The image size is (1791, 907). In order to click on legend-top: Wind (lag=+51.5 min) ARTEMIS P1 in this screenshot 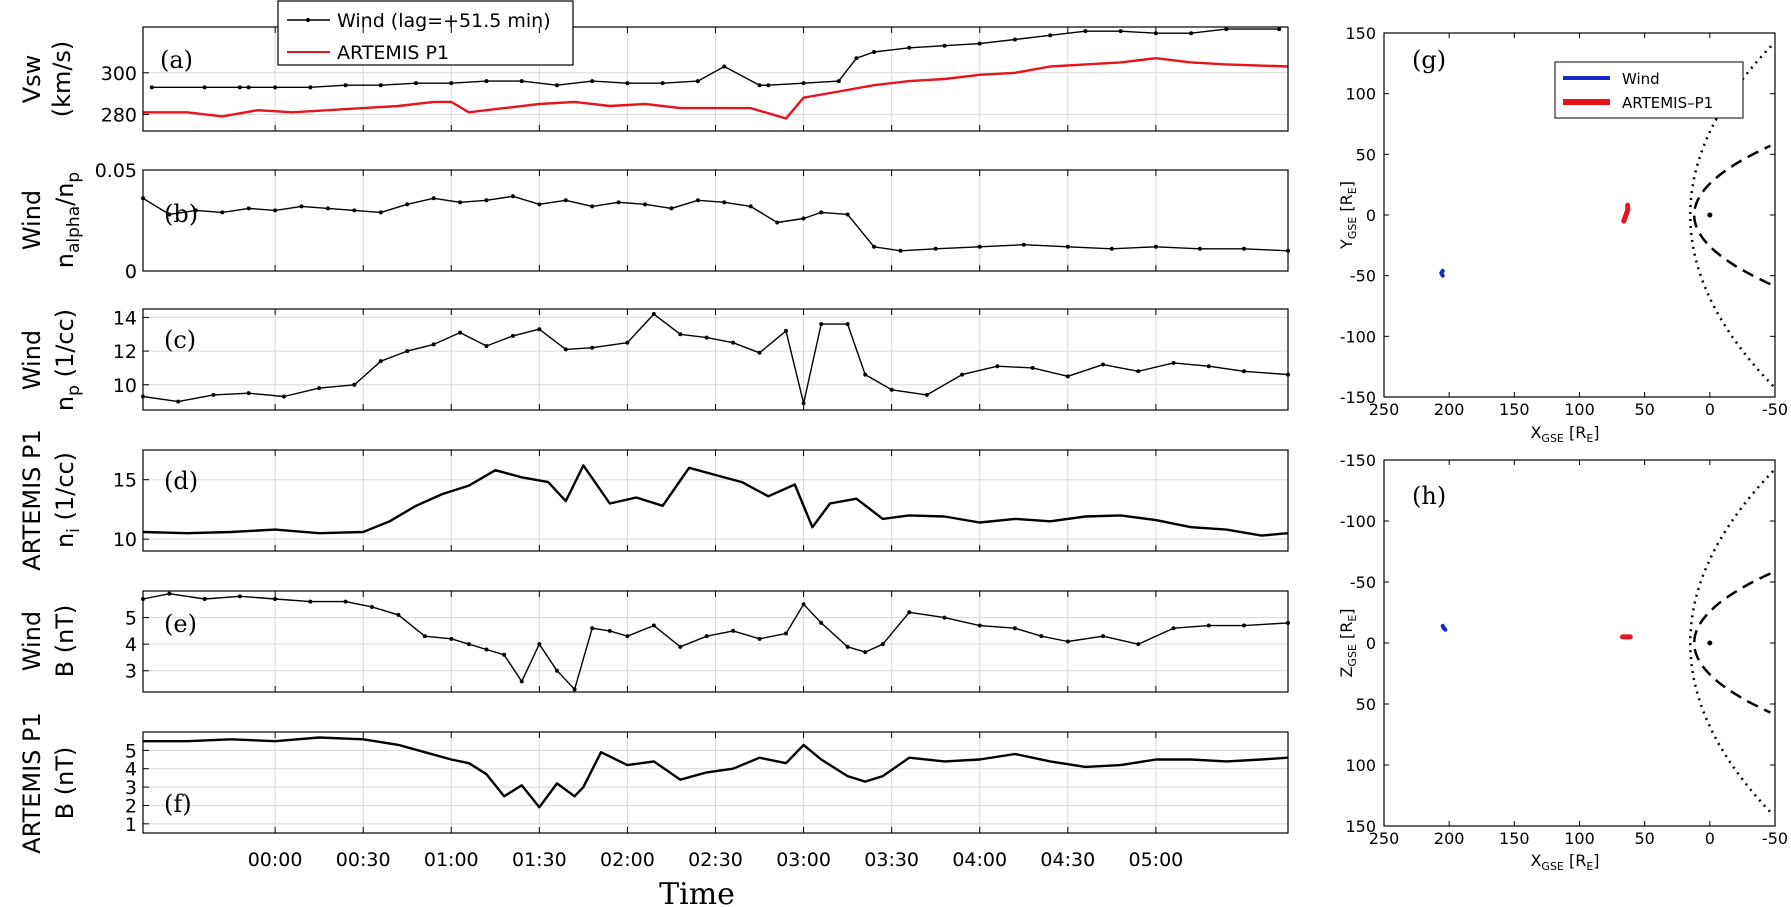, I will do `click(425, 33)`.